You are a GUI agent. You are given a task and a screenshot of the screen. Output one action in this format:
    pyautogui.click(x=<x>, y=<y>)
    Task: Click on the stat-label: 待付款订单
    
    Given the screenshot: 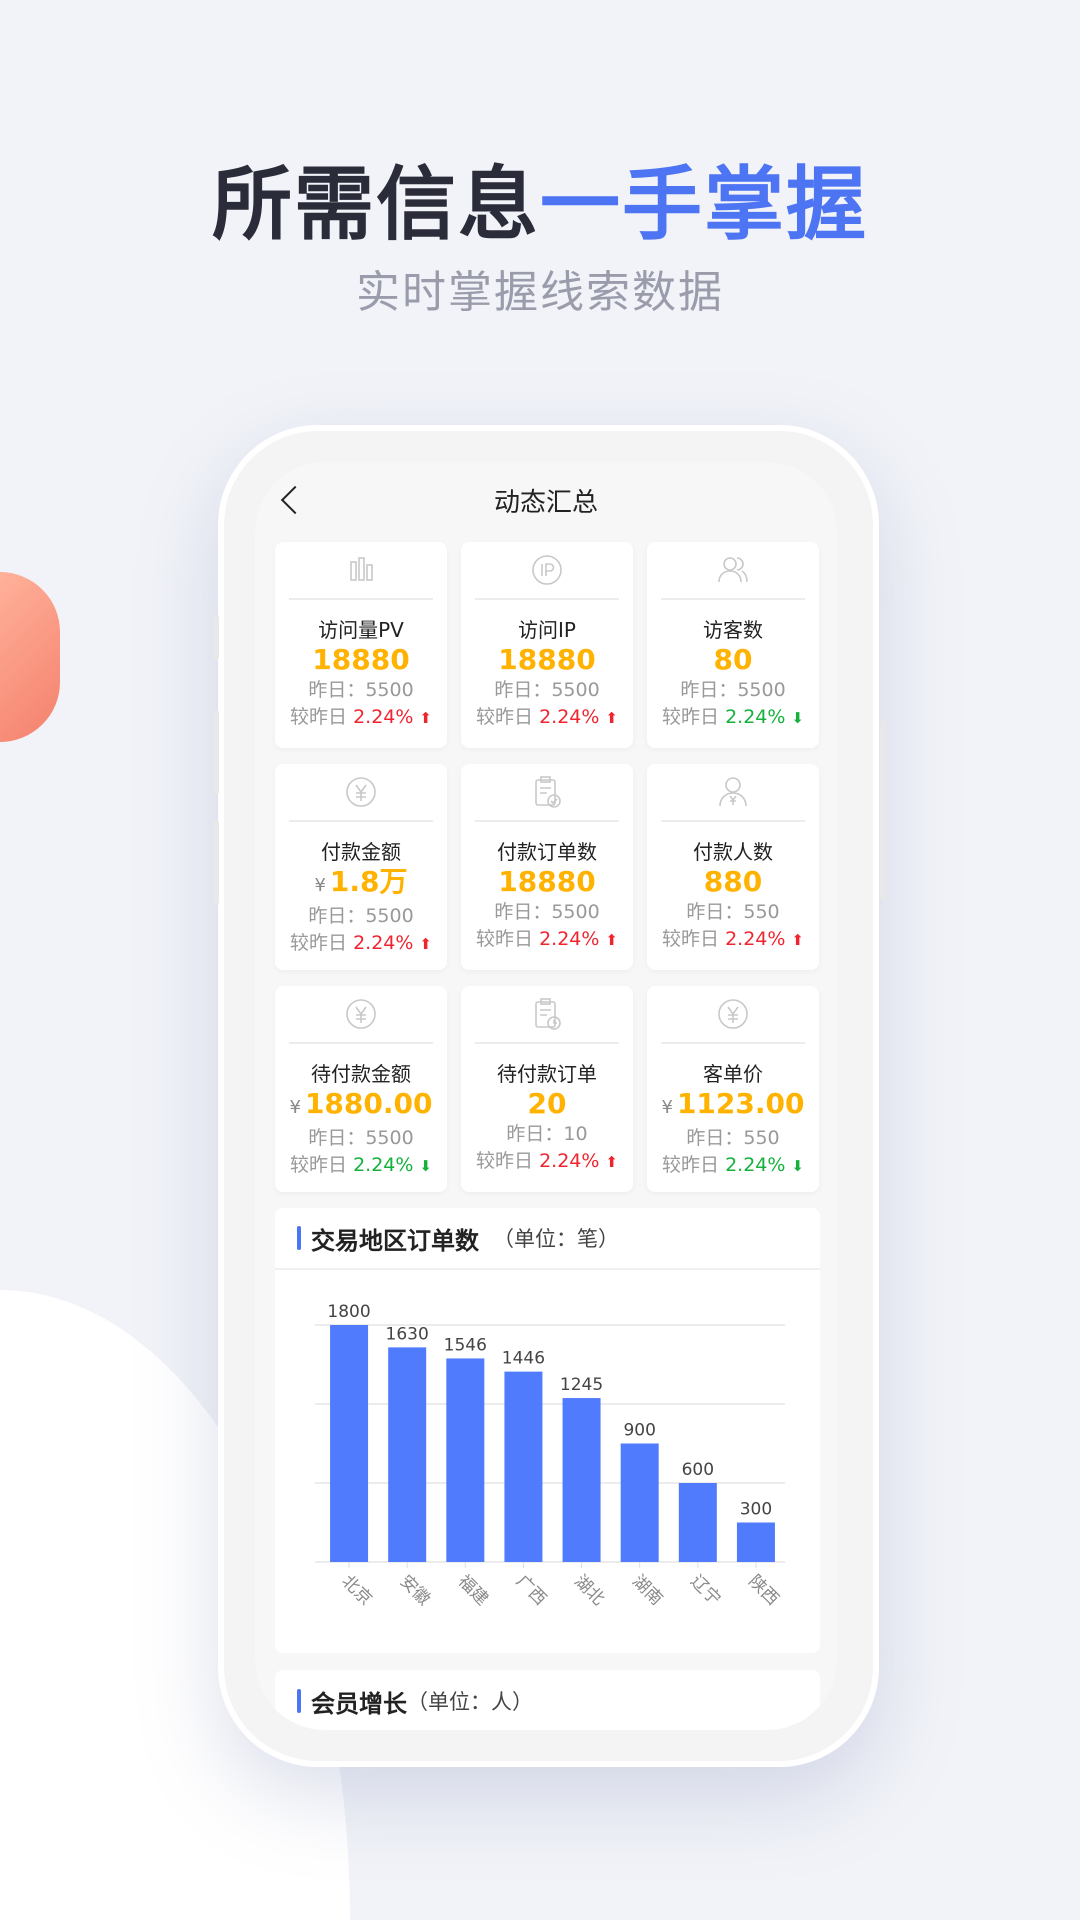 What is the action you would take?
    pyautogui.click(x=547, y=1074)
    